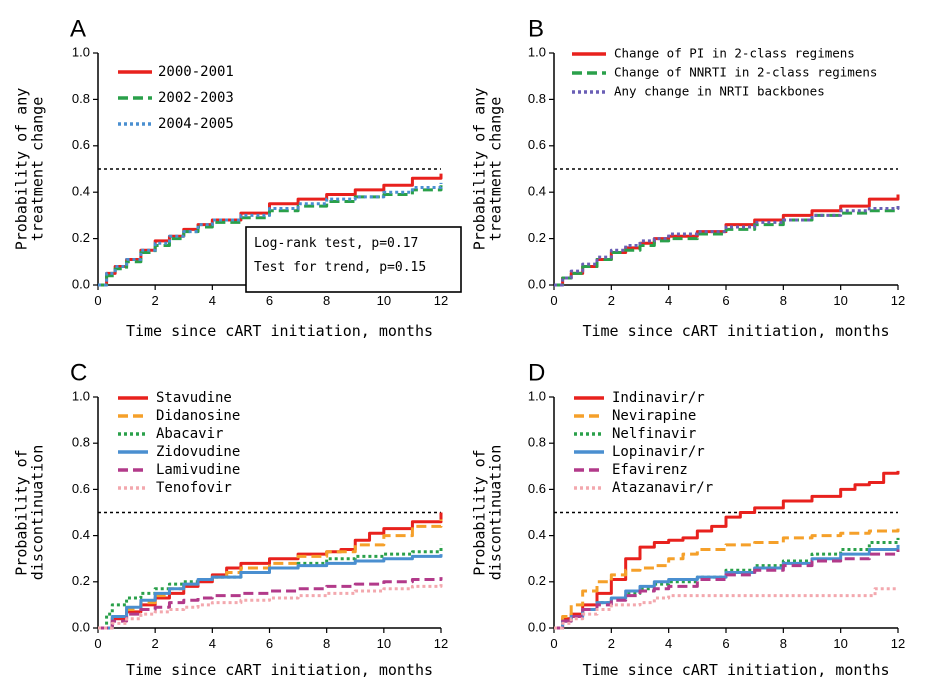 The height and width of the screenshot is (678, 939). Describe the element at coordinates (725, 300) in the screenshot. I see `panel-b-x-tick-label: 6` at that location.